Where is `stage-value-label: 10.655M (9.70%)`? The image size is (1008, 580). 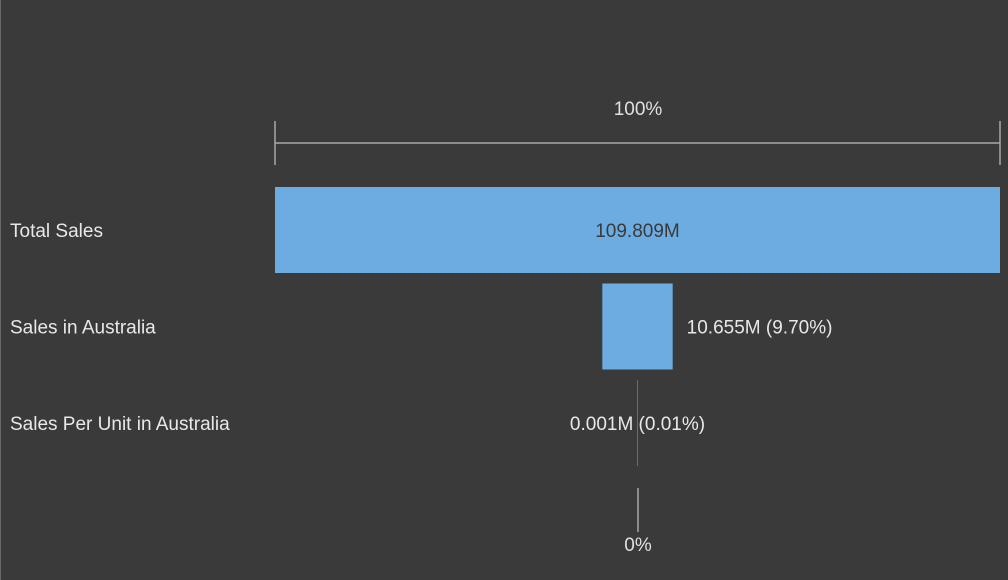
stage-value-label: 10.655M (9.70%) is located at coordinates (760, 328).